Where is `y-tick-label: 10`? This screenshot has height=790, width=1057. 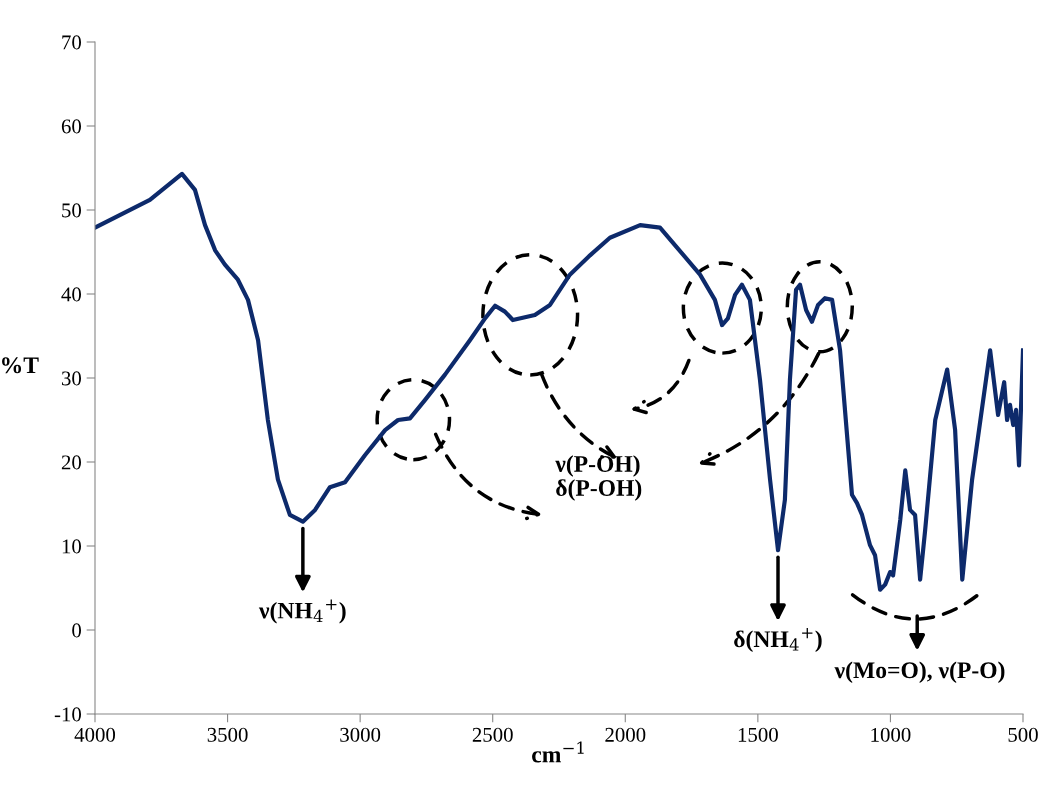
y-tick-label: 10 is located at coordinates (72, 546).